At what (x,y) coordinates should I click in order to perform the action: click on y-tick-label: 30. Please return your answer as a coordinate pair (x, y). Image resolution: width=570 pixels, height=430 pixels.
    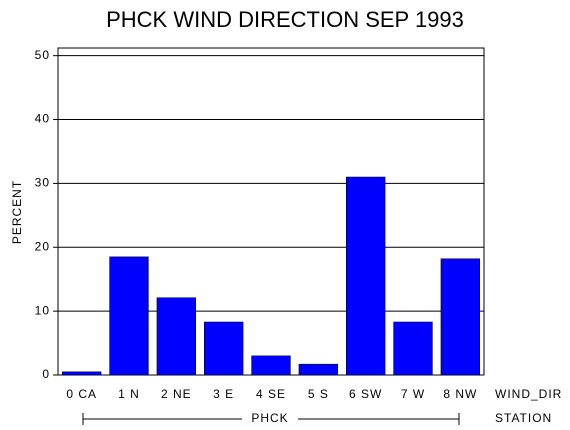
    Looking at the image, I should click on (42, 183).